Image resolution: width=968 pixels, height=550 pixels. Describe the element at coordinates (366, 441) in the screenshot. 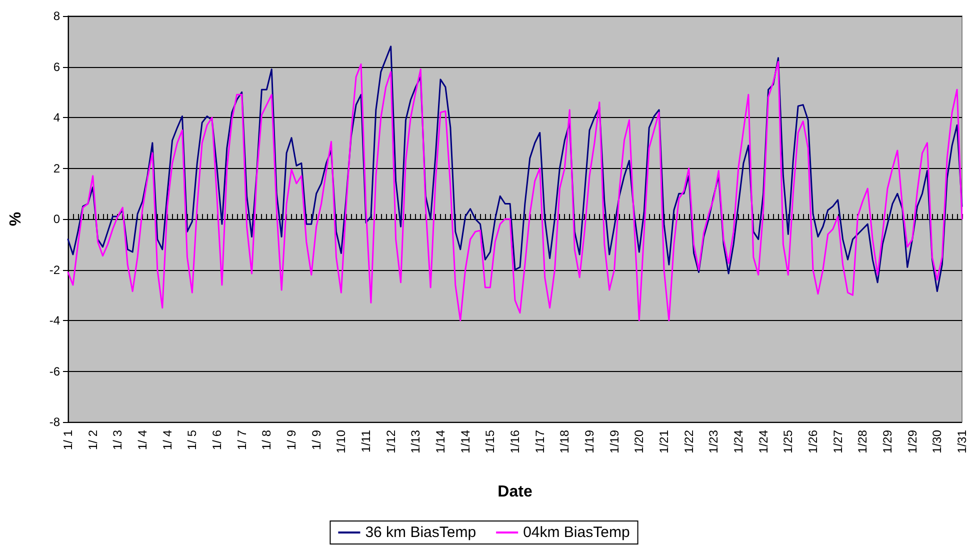

I see `x-tick-label: 1/11` at that location.